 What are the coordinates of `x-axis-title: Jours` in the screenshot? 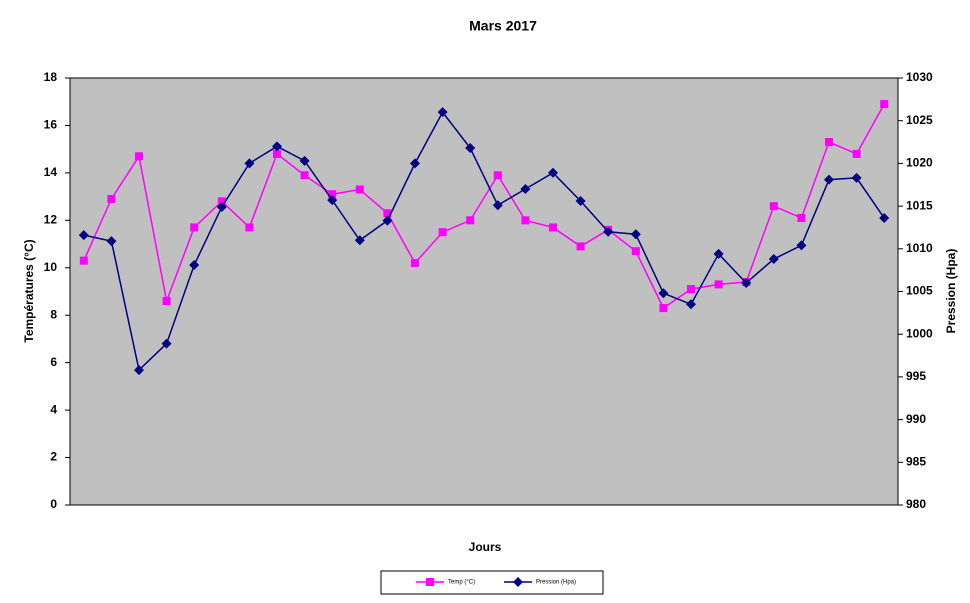 It's located at (485, 547).